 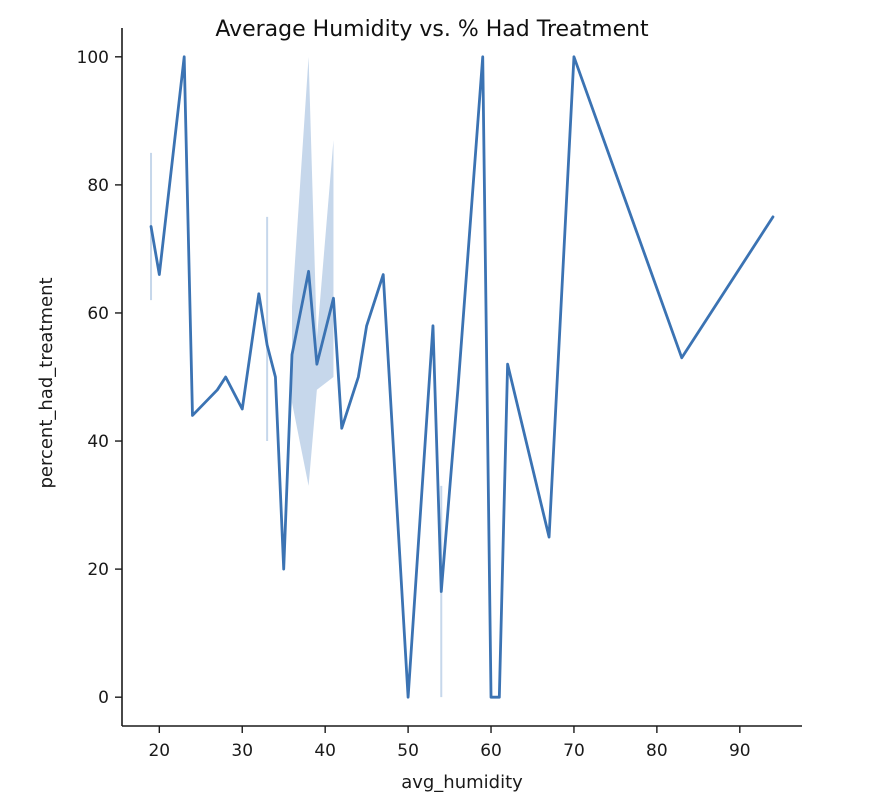 I want to click on x-axis-ticks: 20 30 40 50 60 70 80 90, so click(x=449, y=743).